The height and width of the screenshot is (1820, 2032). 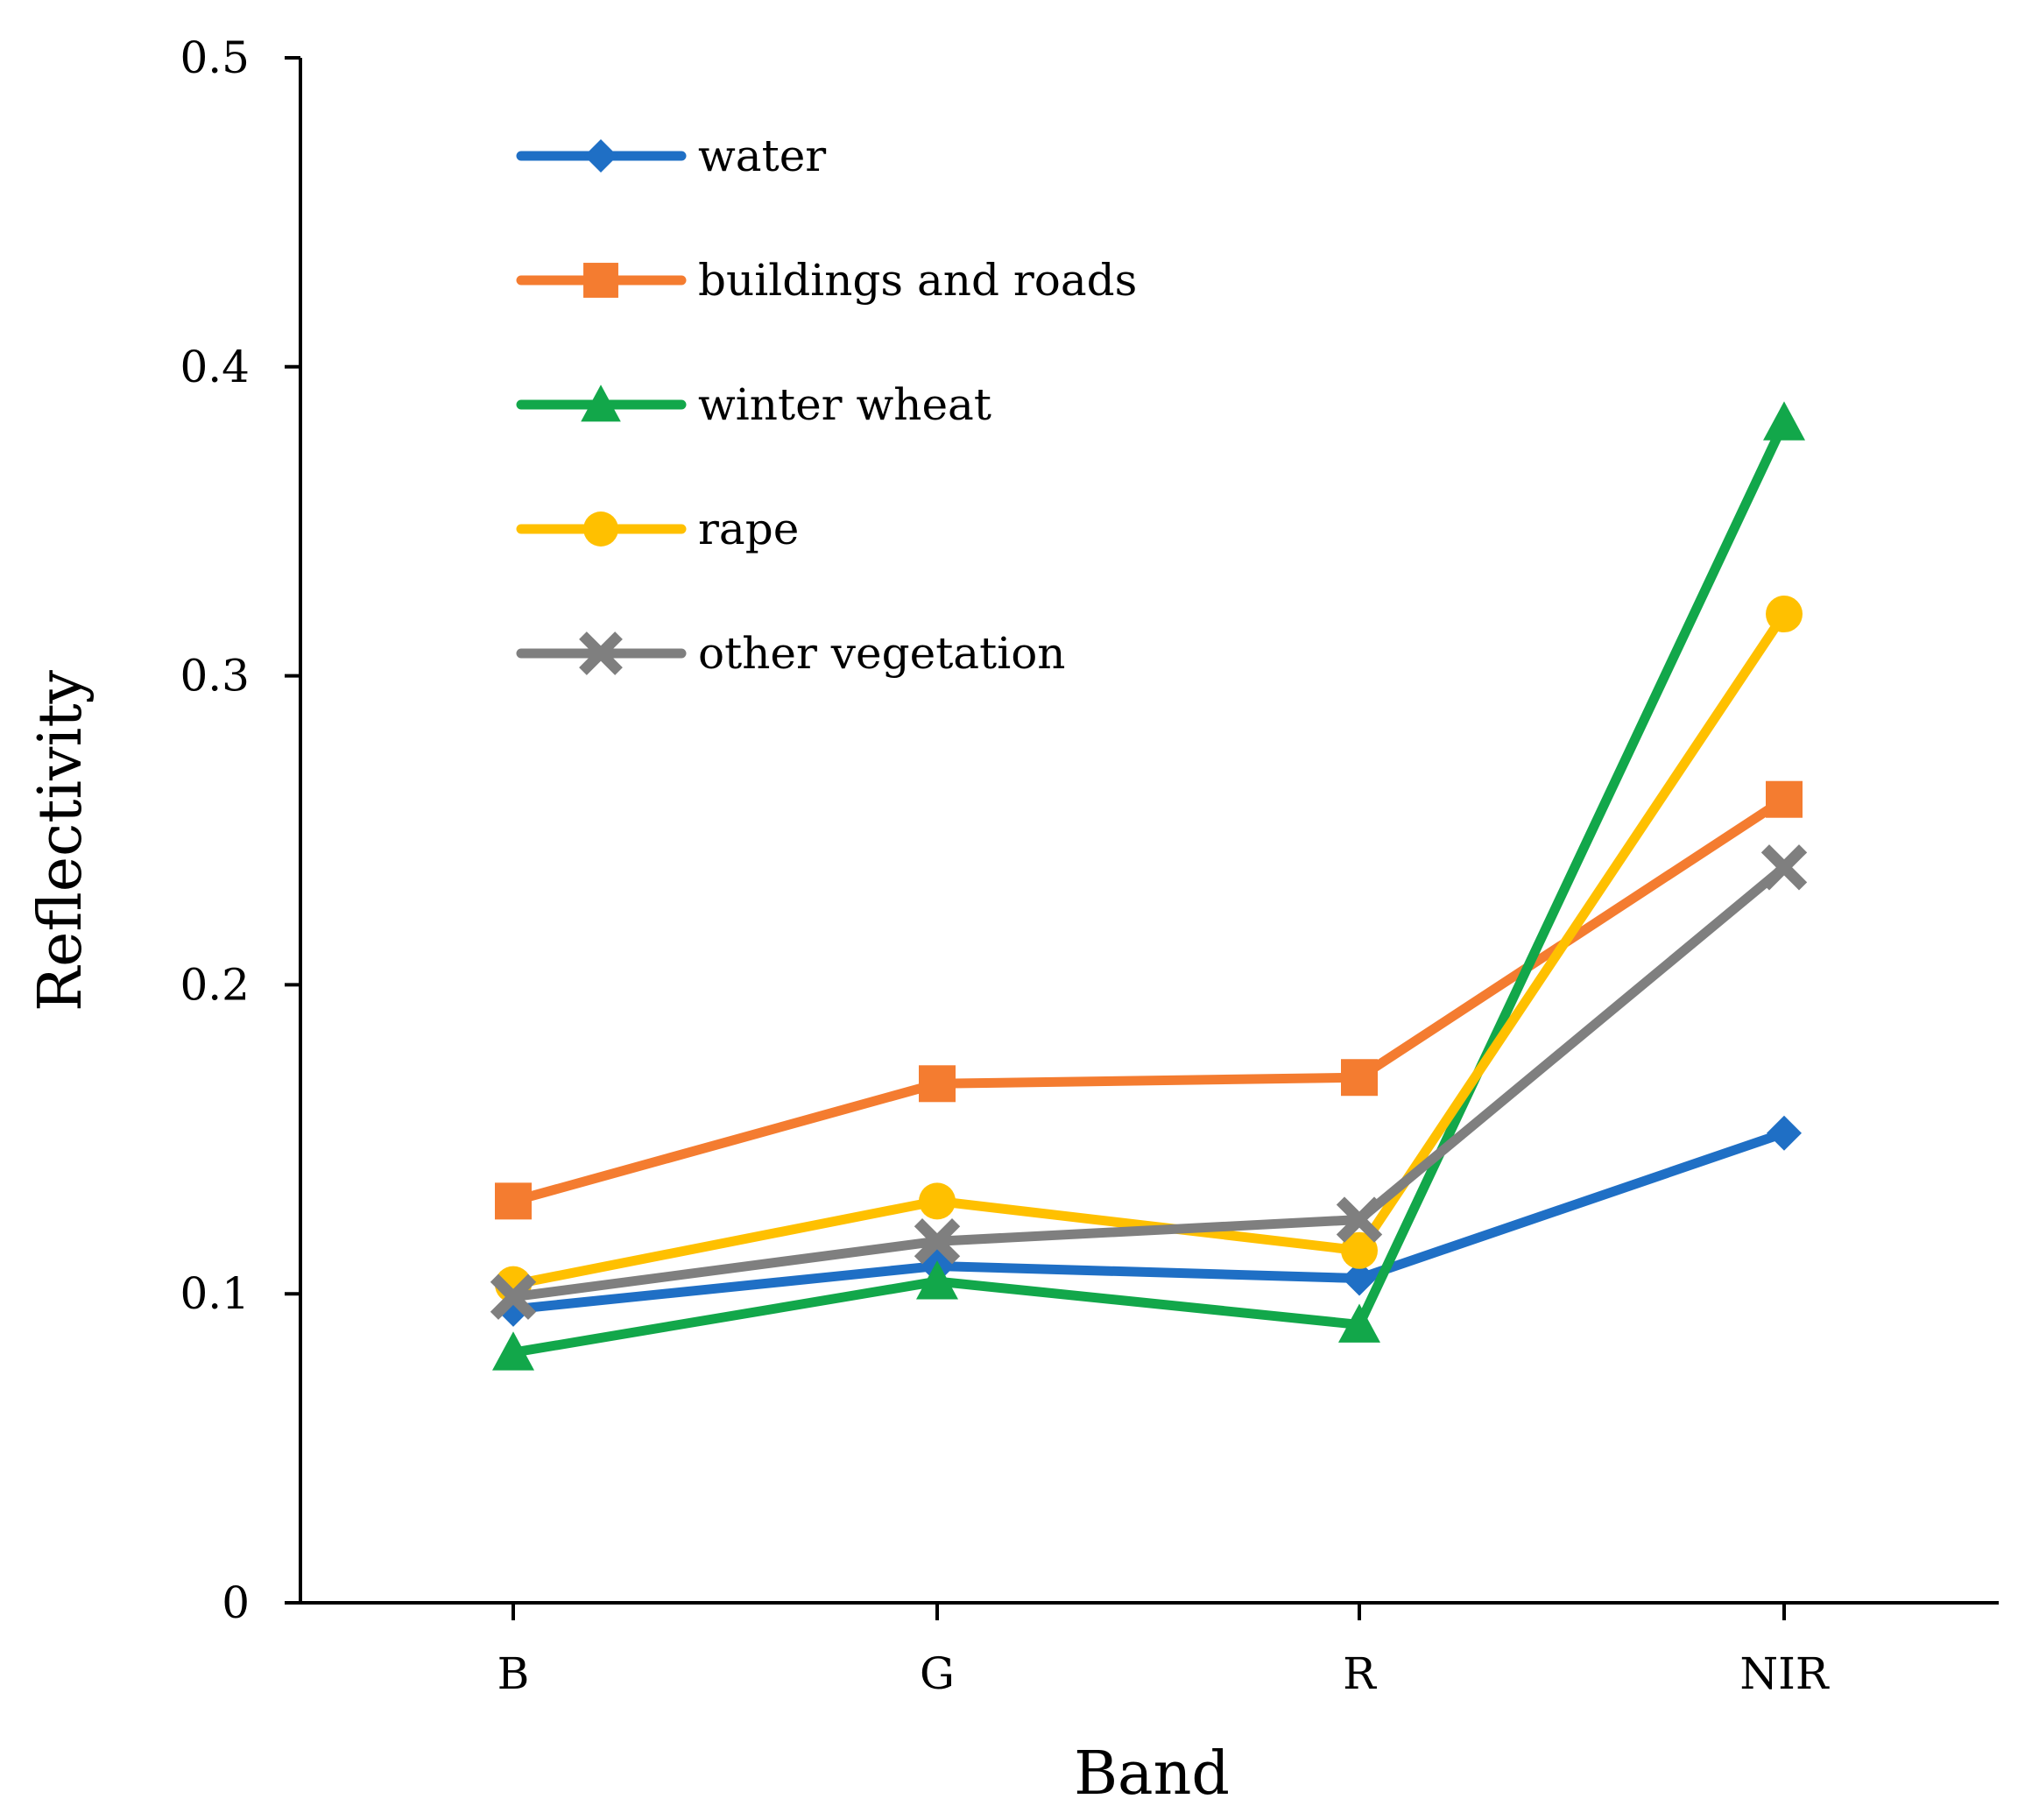 What do you see at coordinates (748, 529) in the screenshot?
I see `legend-label: rape` at bounding box center [748, 529].